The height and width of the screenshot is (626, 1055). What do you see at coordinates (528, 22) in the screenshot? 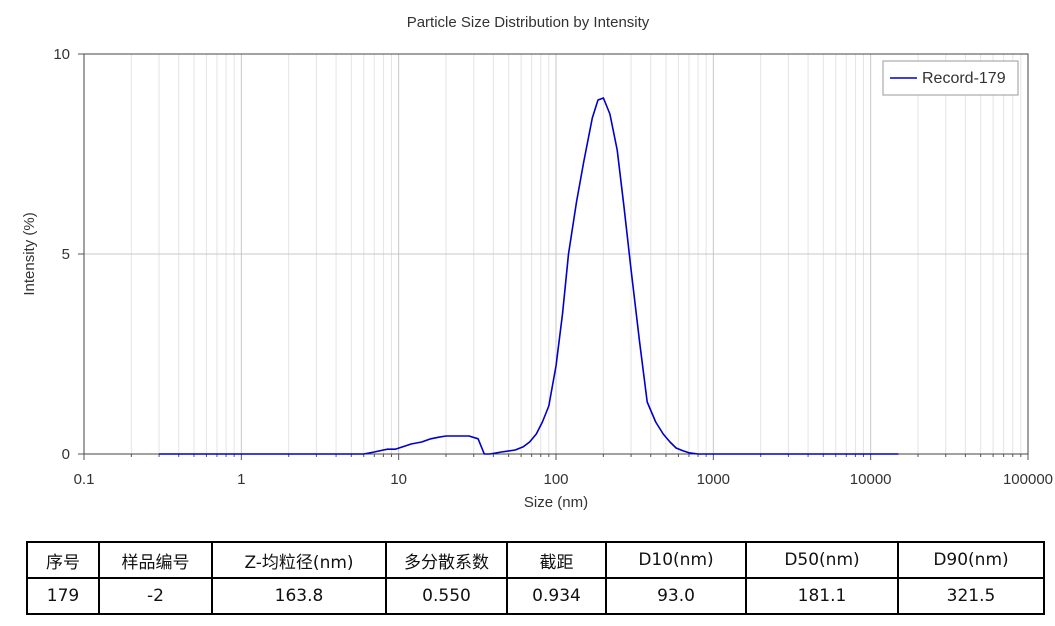
I see `chart-title: Particle Size Distribution by Intensity` at bounding box center [528, 22].